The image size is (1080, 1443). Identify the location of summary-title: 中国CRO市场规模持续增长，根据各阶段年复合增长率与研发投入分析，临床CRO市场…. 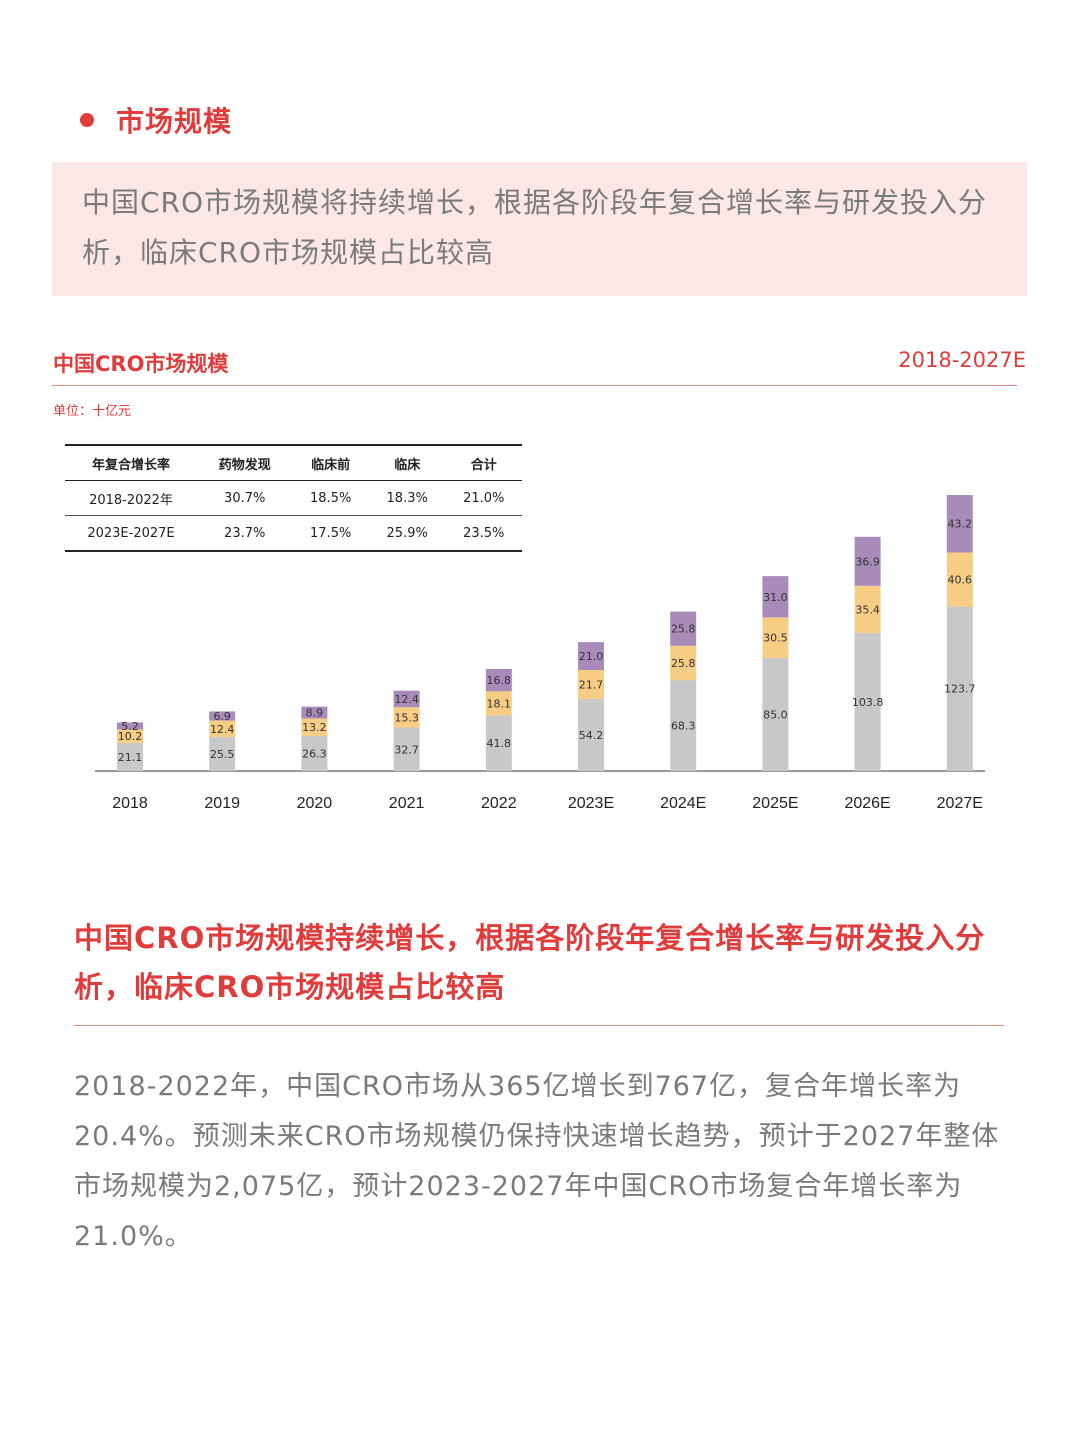
(530, 962).